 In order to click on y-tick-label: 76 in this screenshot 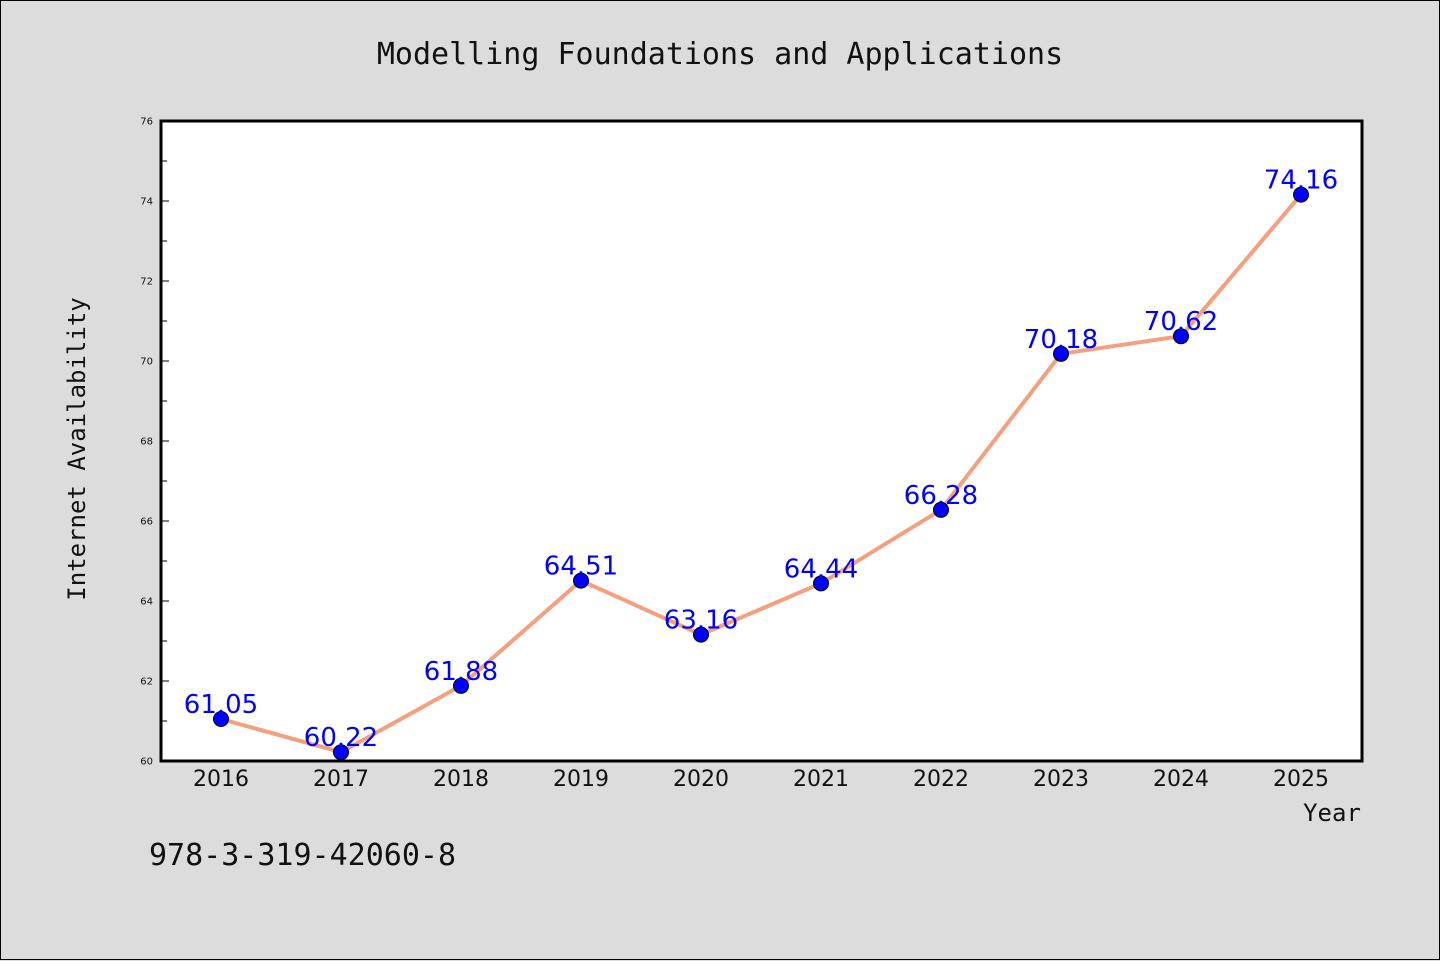, I will do `click(146, 122)`.